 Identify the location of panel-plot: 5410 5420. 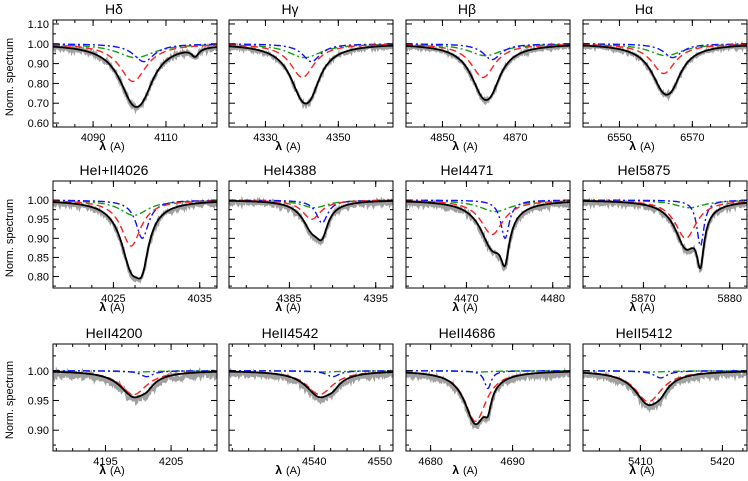
(665, 405).